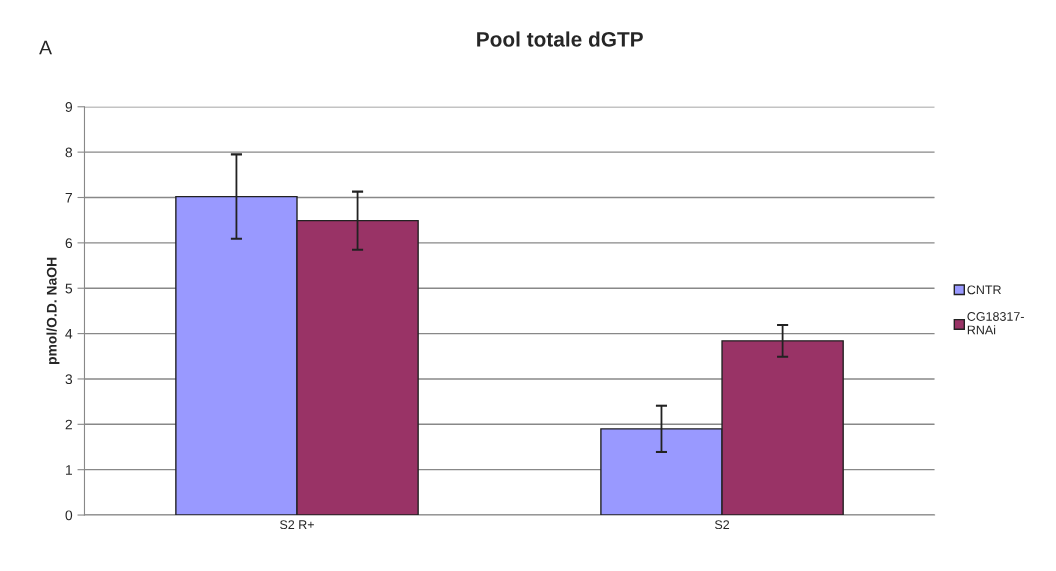  What do you see at coordinates (69, 334) in the screenshot?
I see `y-tick-label: 4` at bounding box center [69, 334].